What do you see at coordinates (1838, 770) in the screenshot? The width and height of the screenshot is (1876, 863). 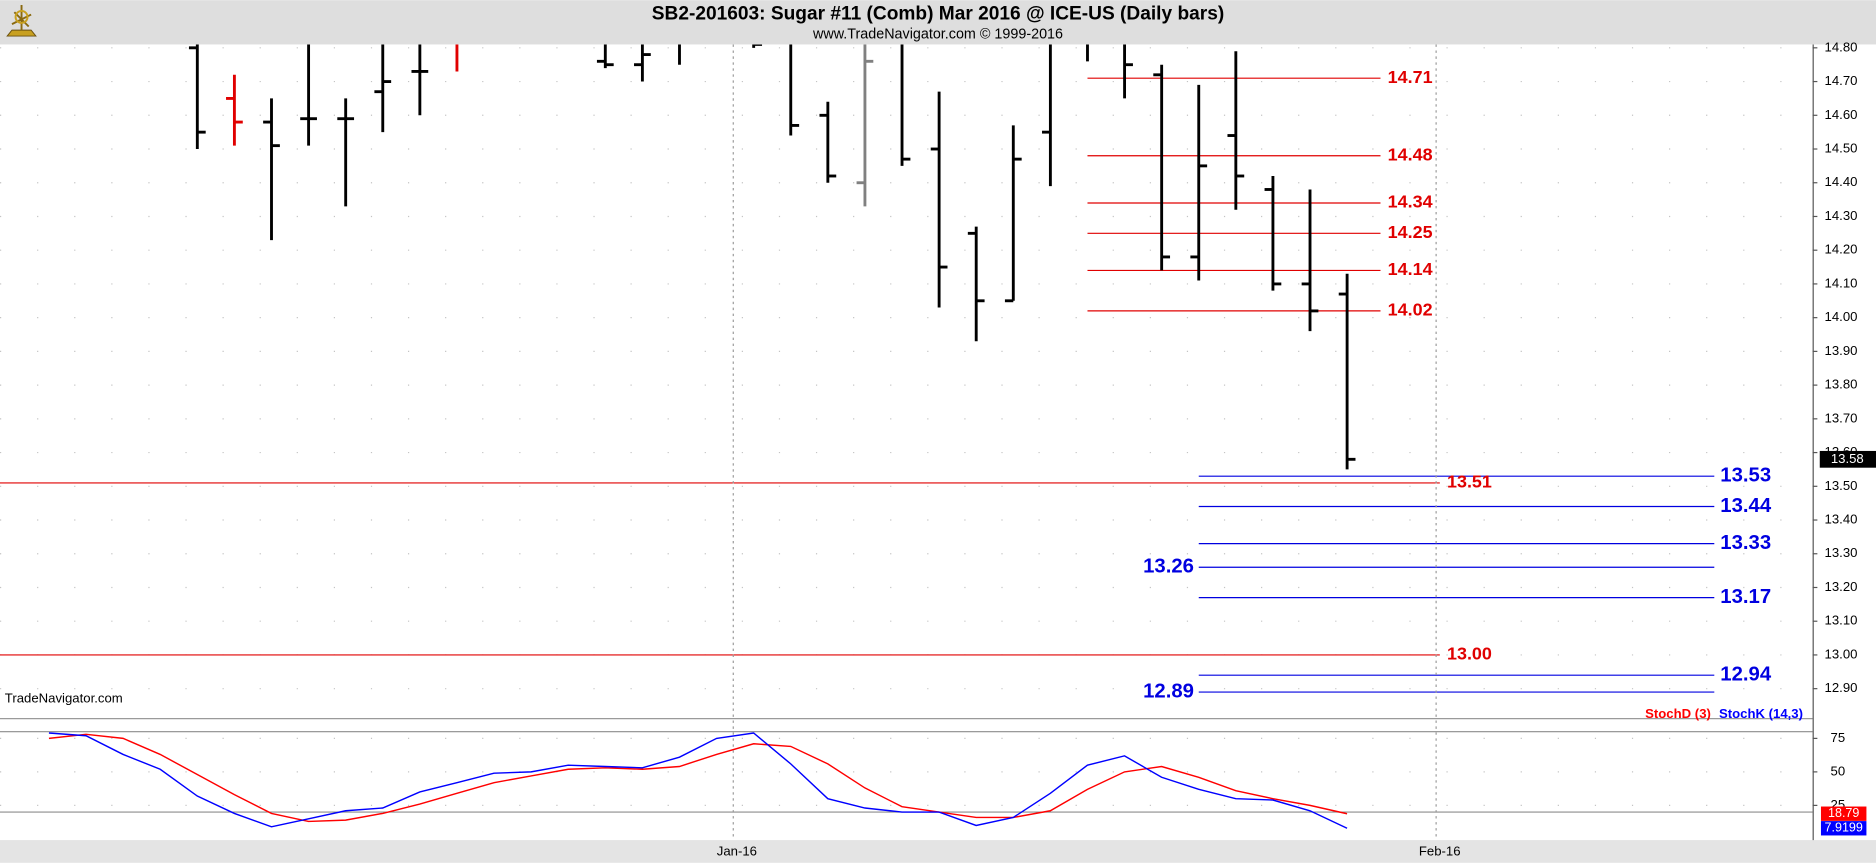 I see `y-tick-label: 50` at bounding box center [1838, 770].